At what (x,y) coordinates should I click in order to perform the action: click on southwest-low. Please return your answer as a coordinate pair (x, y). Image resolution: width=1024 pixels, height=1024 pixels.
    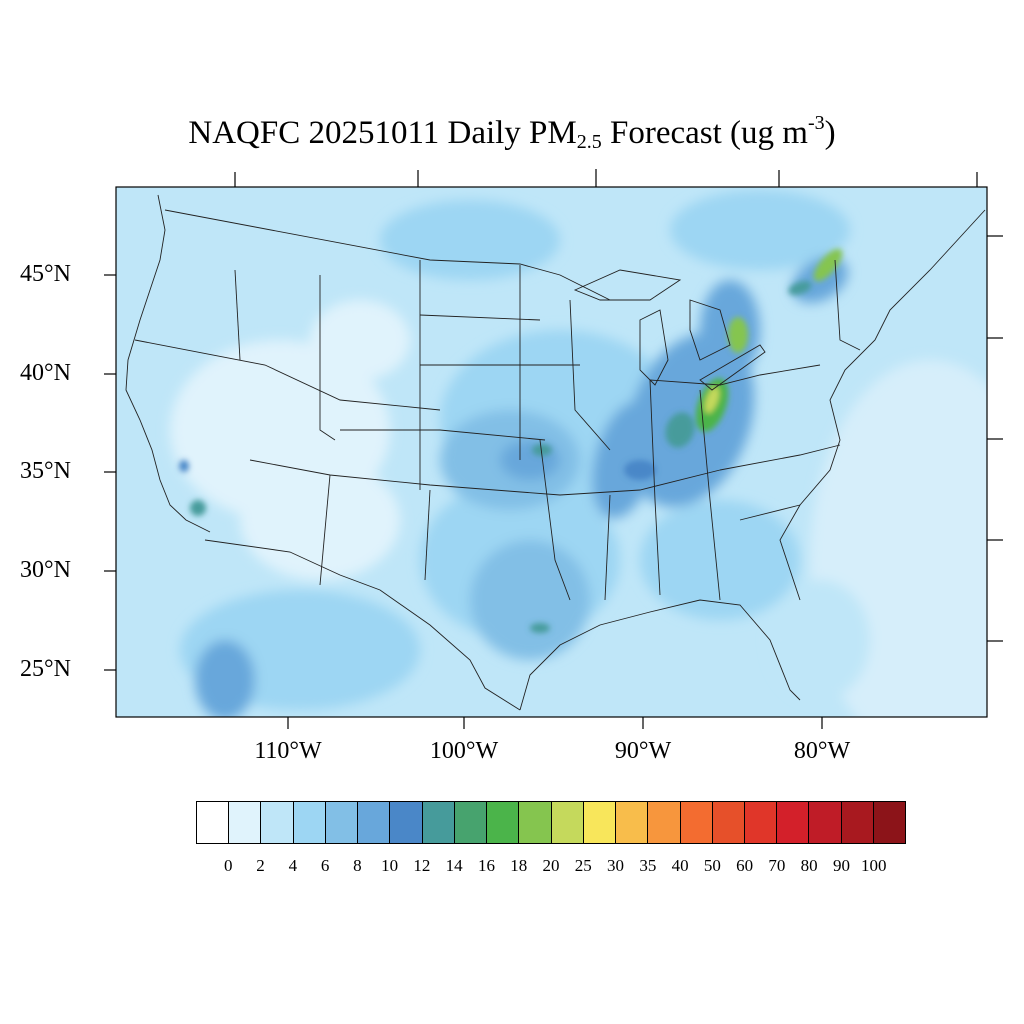
    Looking at the image, I should click on (320, 520).